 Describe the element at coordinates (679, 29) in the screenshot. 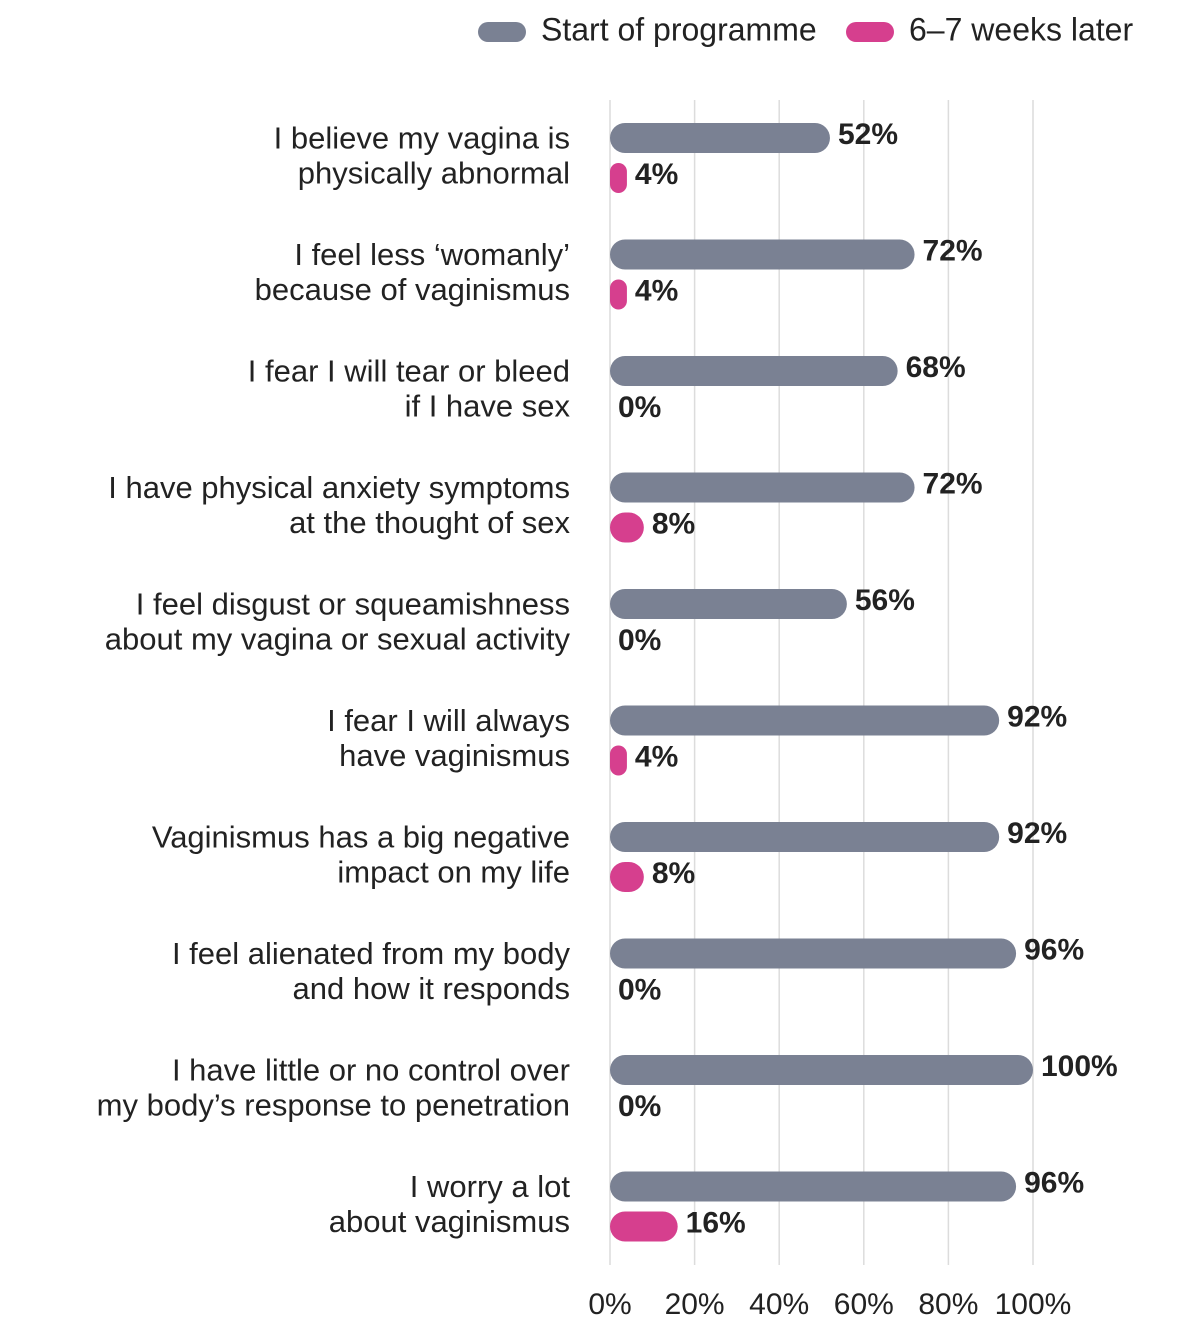

I see `legend-label: Start of programme` at that location.